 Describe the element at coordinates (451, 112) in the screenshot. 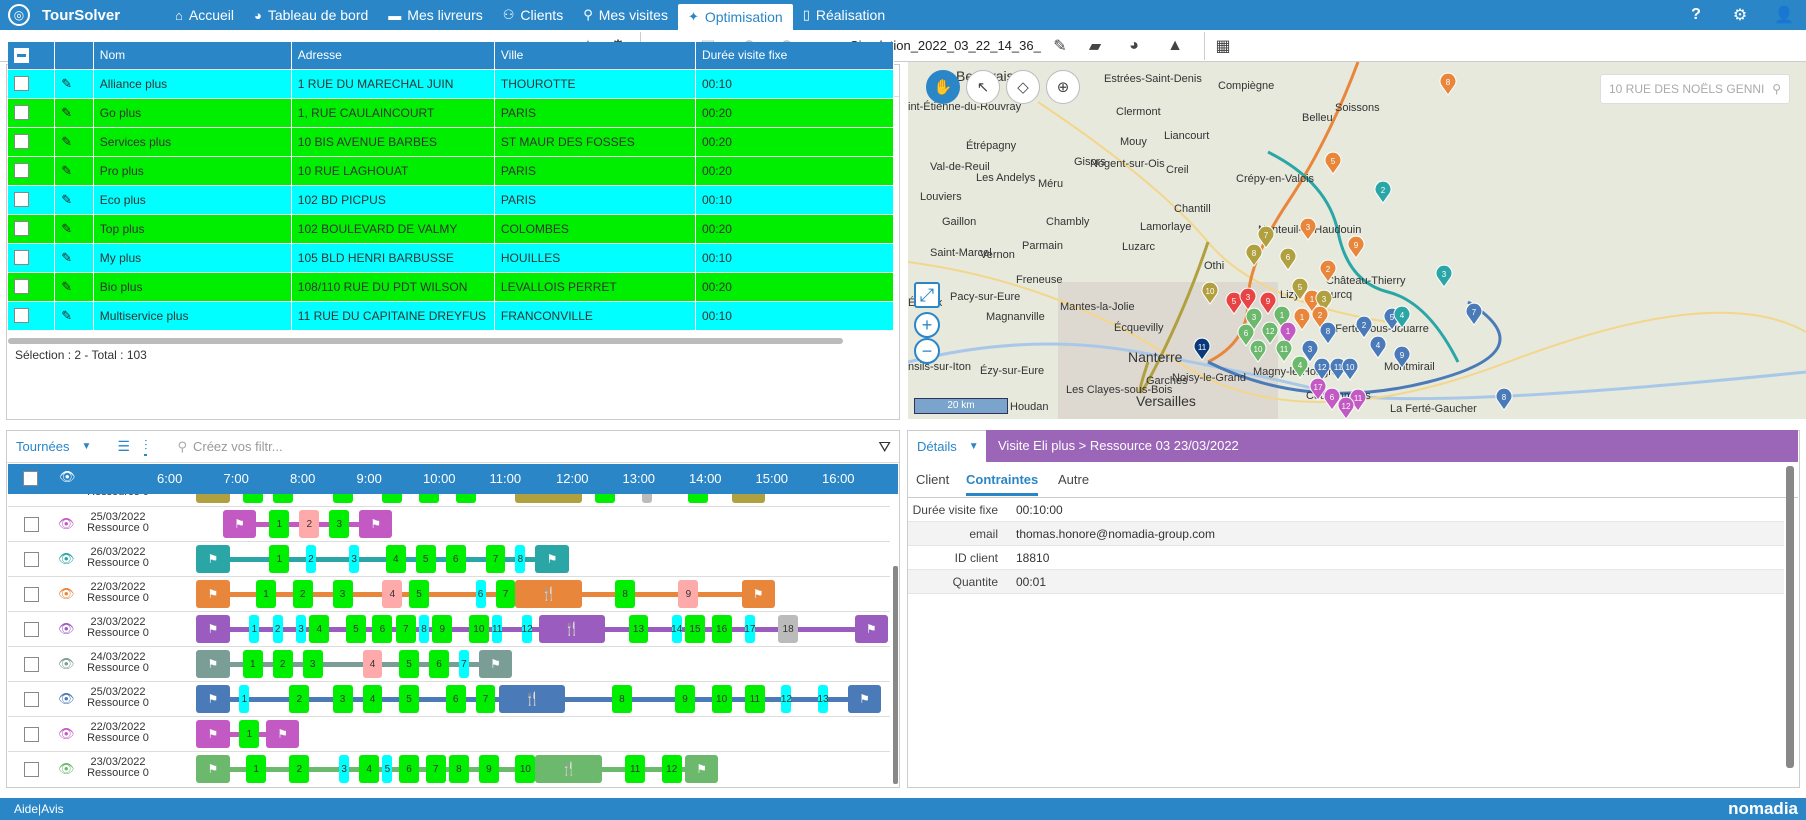

I see `table-row: ✎ Go plus 1, RUE CAULAINCOURT PARIS 00:20` at that location.